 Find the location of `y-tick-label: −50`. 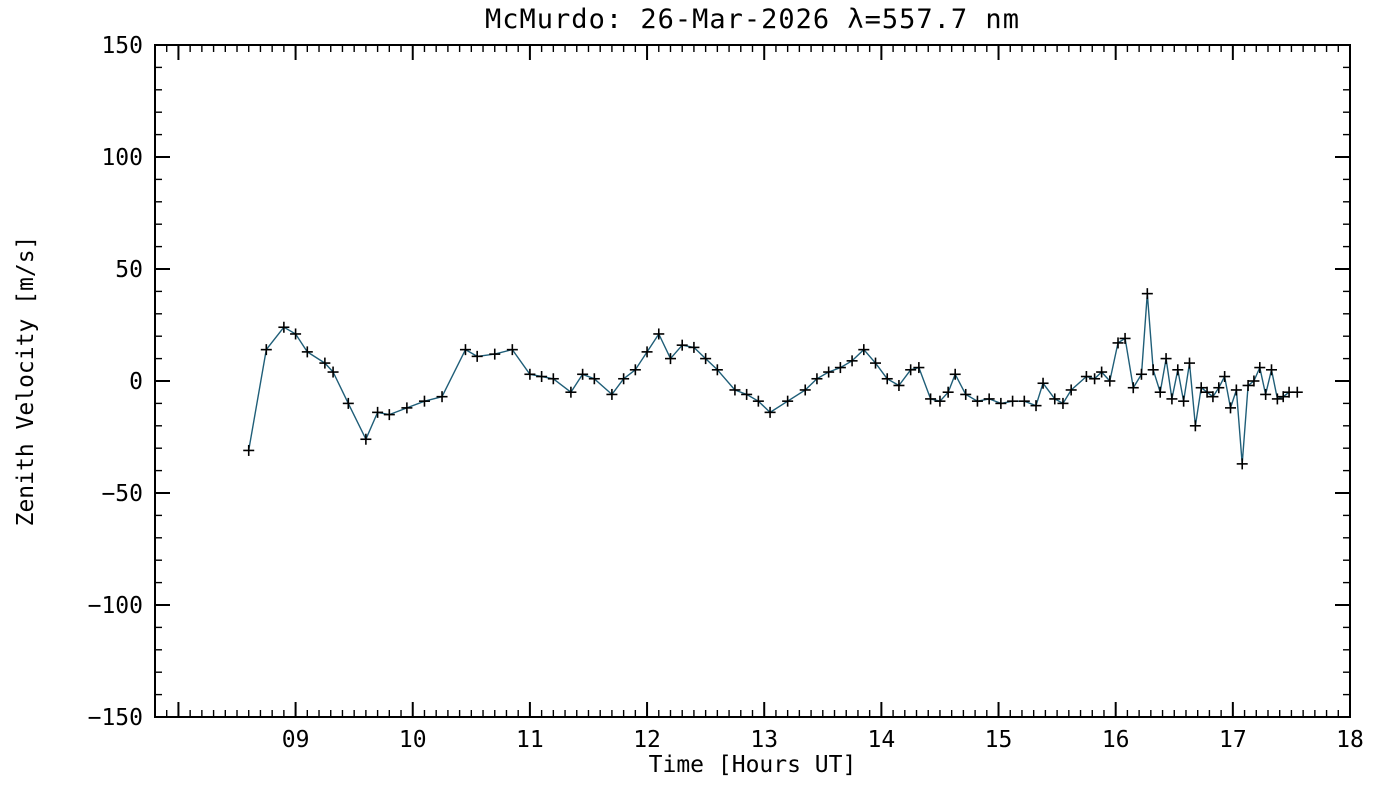

y-tick-label: −50 is located at coordinates (122, 494).